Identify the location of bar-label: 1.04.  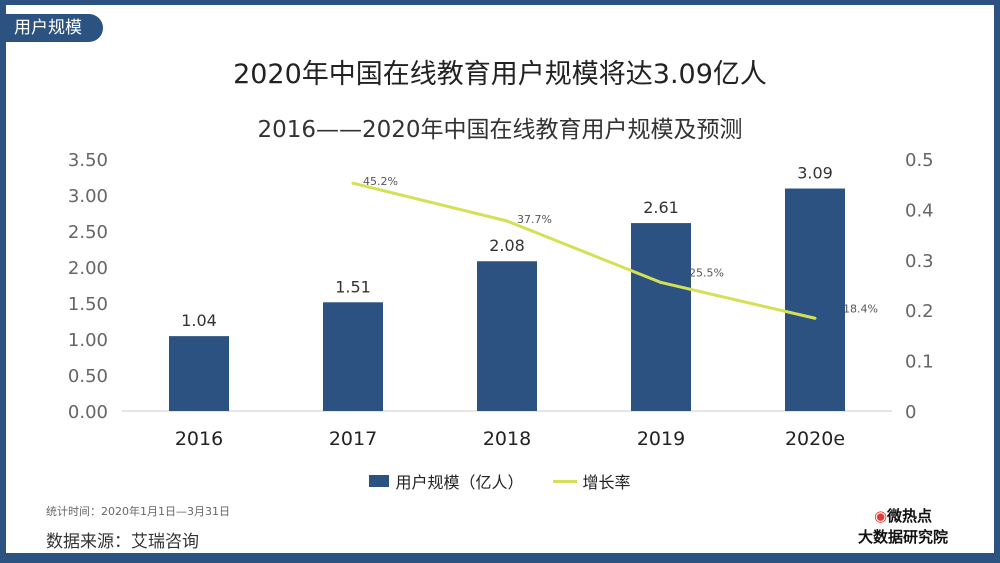
(199, 320).